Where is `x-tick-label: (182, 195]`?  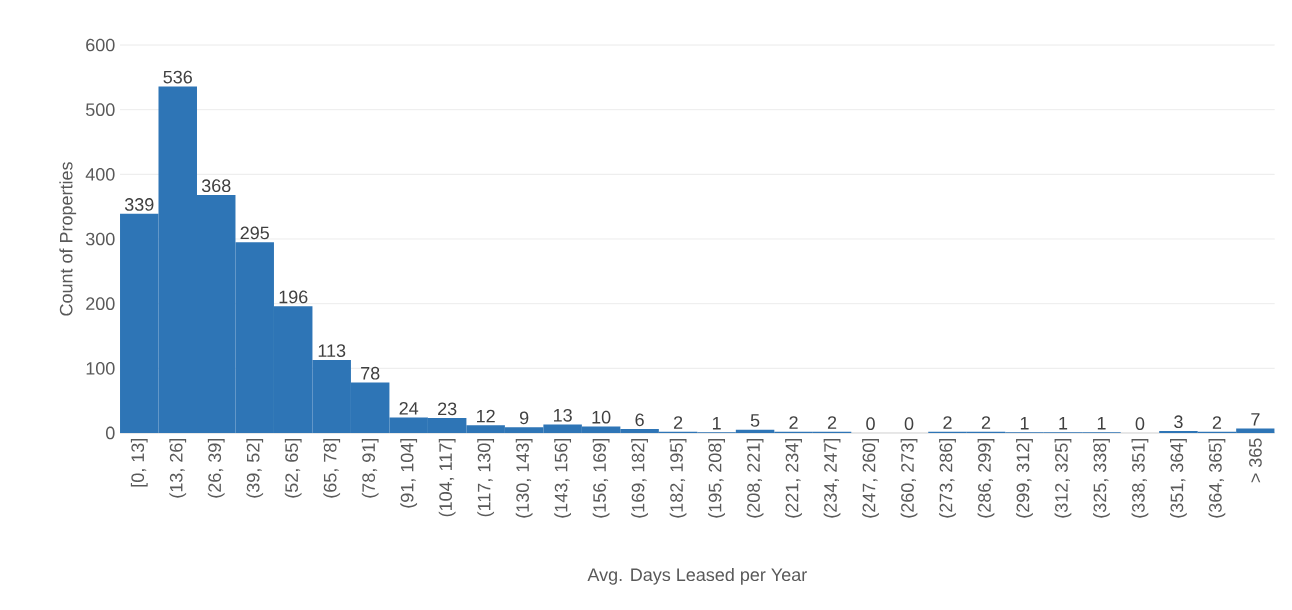
x-tick-label: (182, 195] is located at coordinates (678, 478).